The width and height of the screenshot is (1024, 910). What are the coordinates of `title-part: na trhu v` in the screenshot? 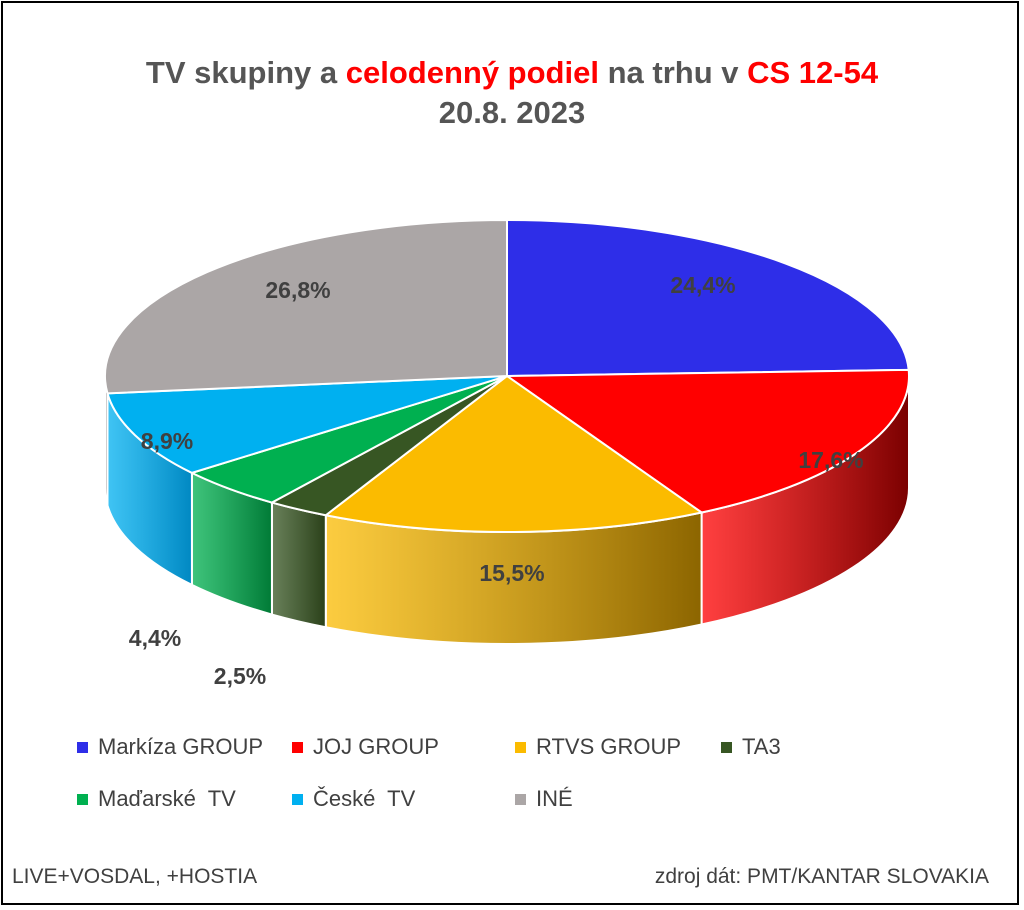 It's located at (673, 72).